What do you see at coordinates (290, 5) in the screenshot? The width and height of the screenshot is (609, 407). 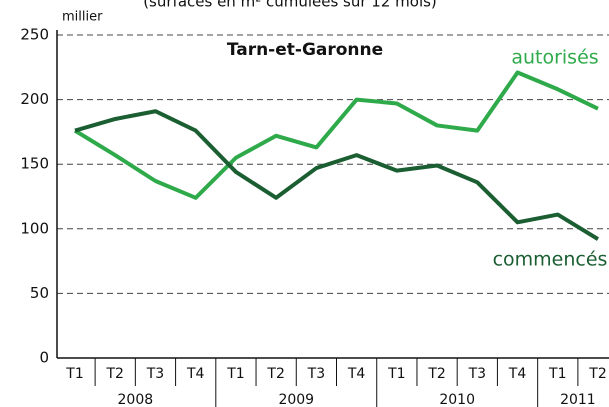 I see `chart-subtitle: (surfaces en m² cumulées sur 12 mois)` at bounding box center [290, 5].